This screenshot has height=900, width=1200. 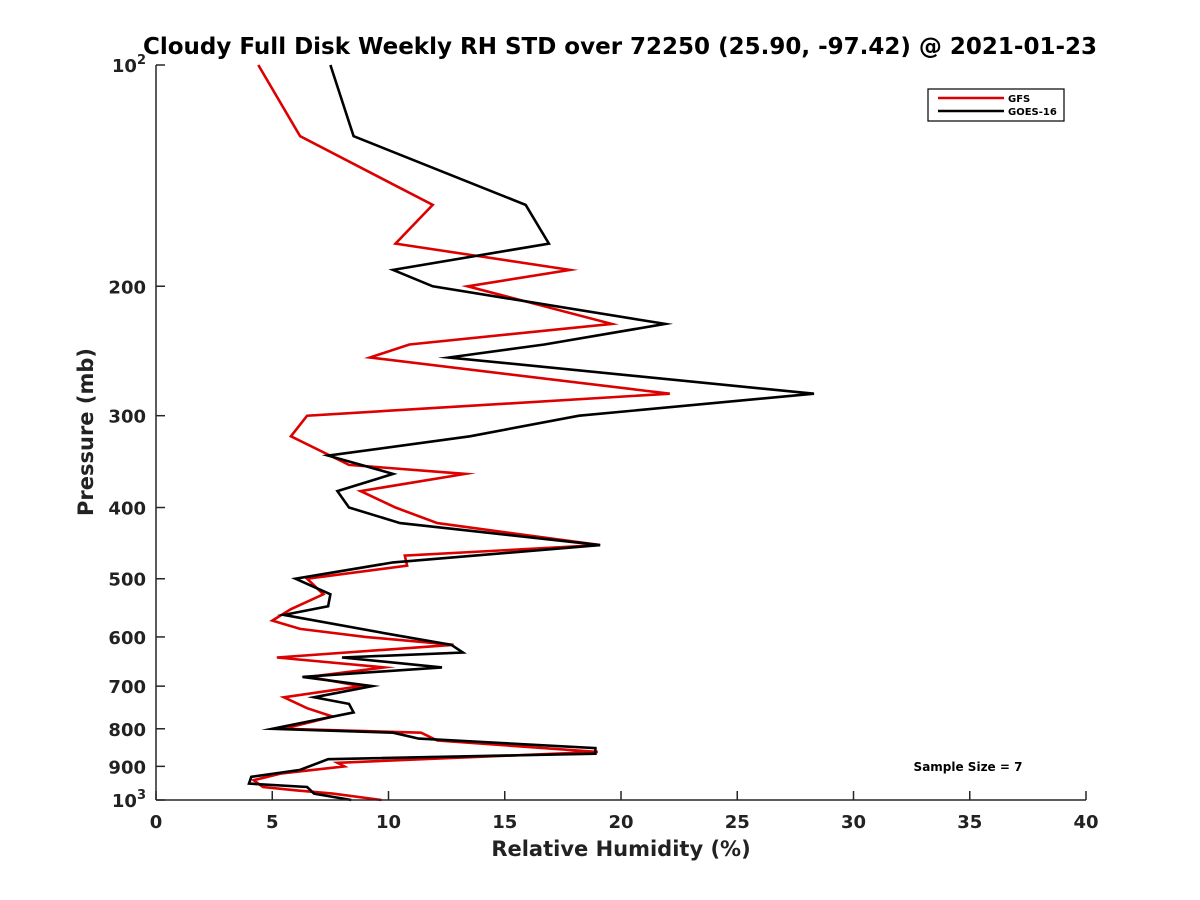 I want to click on x-tick-label: 5, so click(x=272, y=822).